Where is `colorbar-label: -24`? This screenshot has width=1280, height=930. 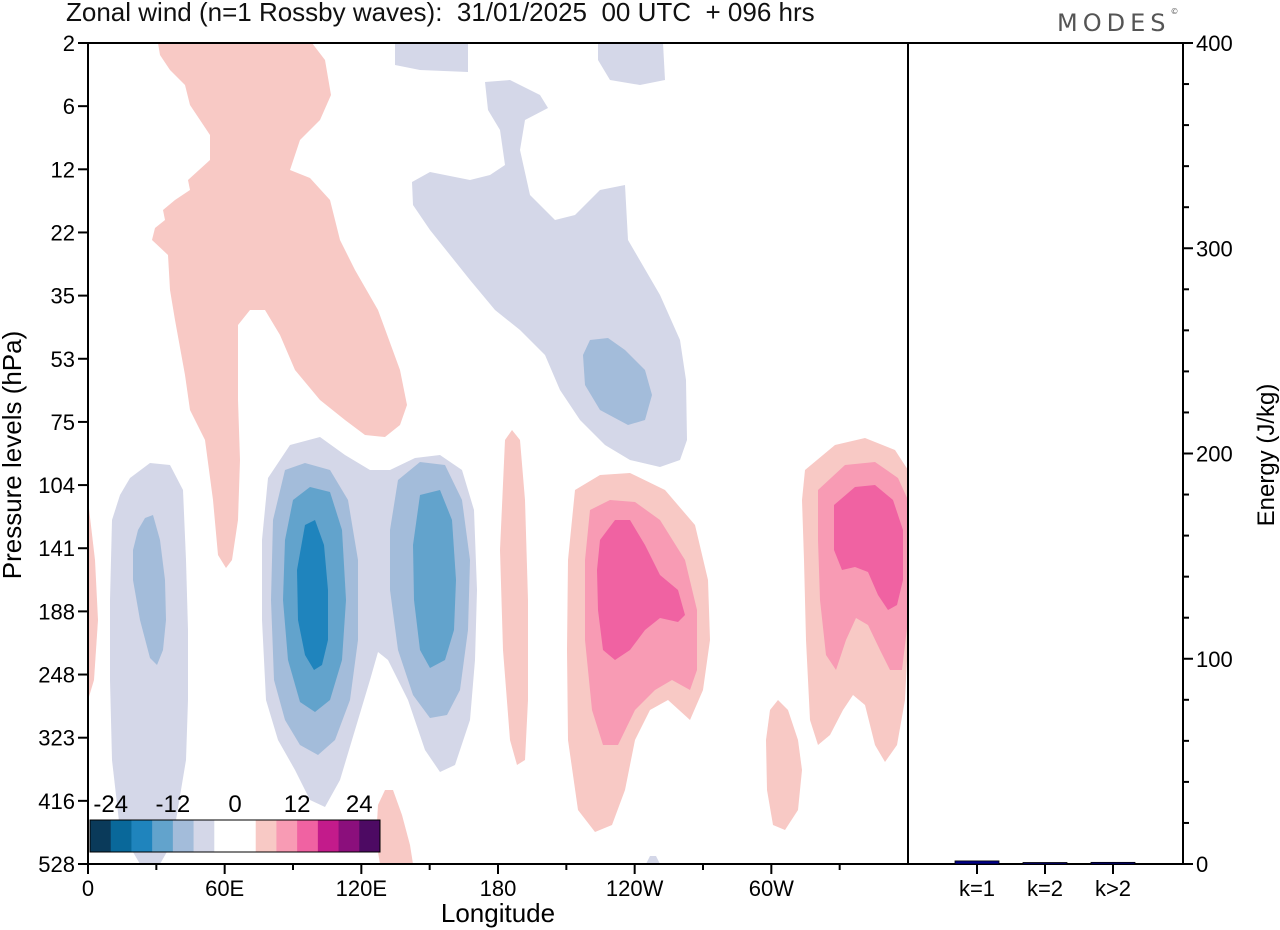 colorbar-label: -24 is located at coordinates (110, 804).